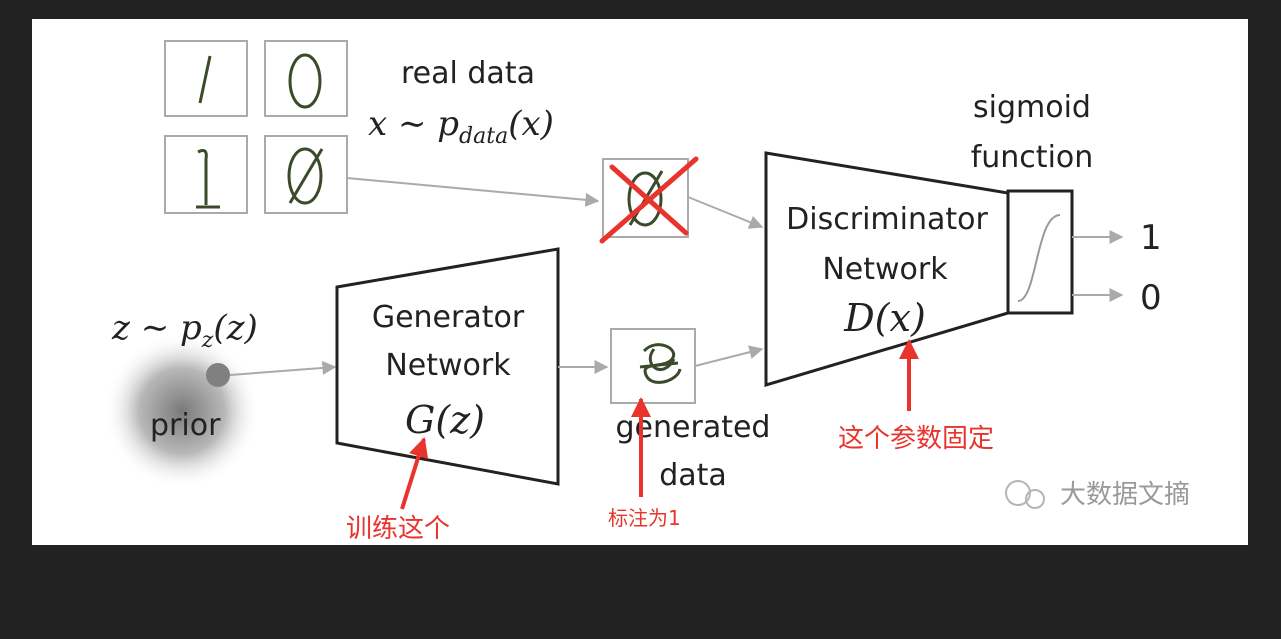 This screenshot has height=639, width=1281. What do you see at coordinates (218, 375) in the screenshot?
I see `prior-dot` at bounding box center [218, 375].